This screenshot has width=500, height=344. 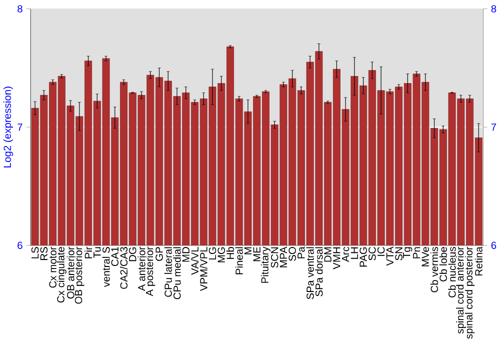 I want to click on x-tick-label: A anterior, so click(x=142, y=269).